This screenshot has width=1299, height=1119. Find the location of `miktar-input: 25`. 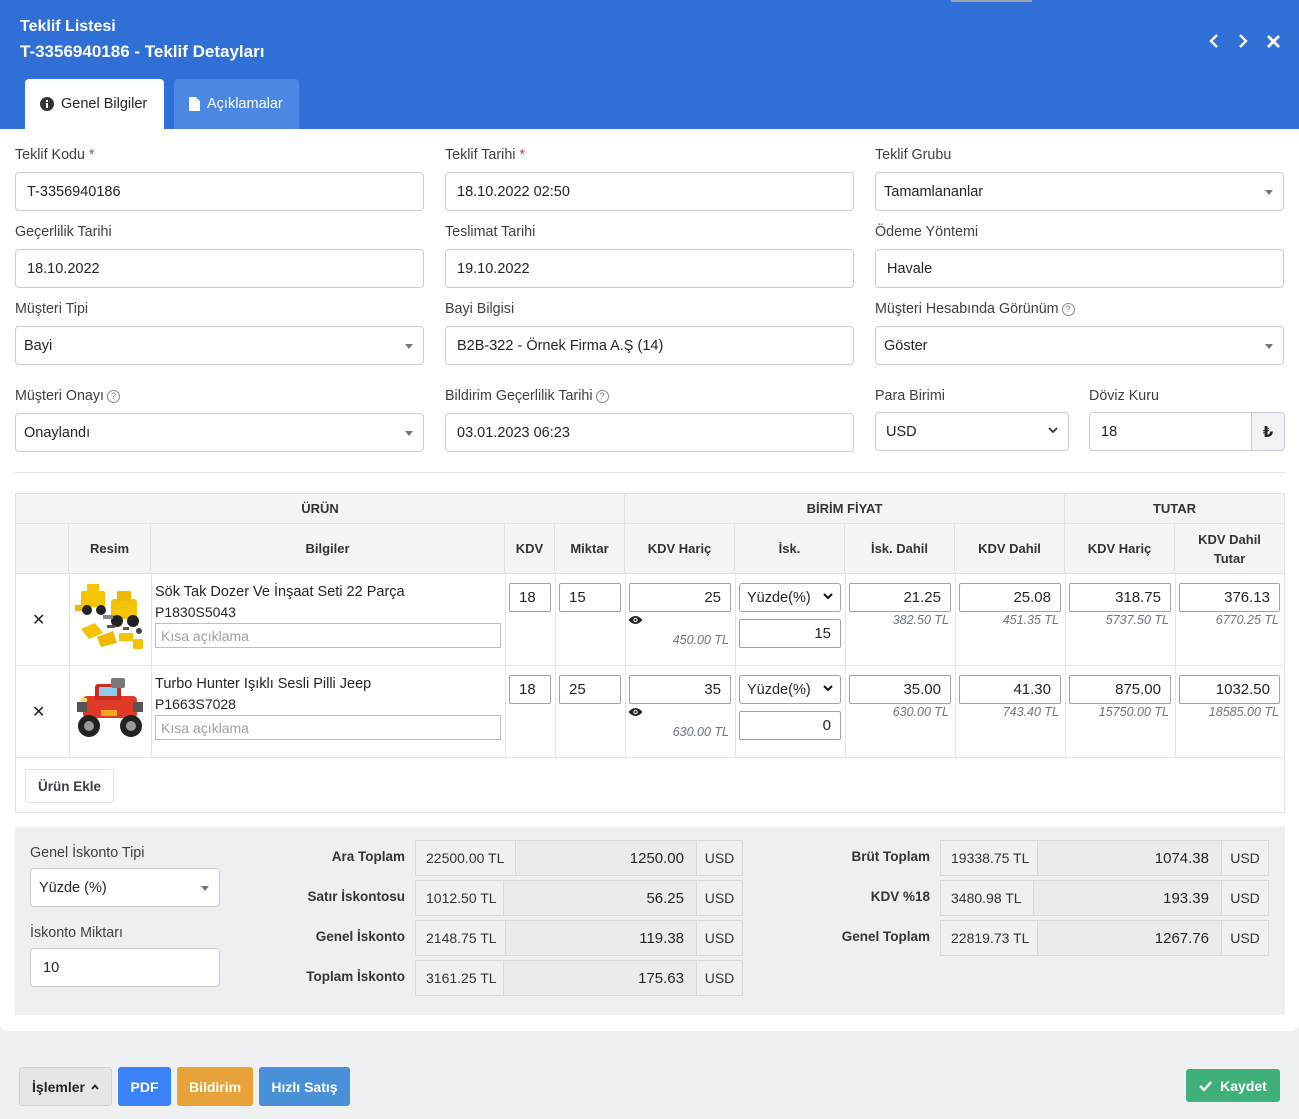

miktar-input: 25 is located at coordinates (590, 689).